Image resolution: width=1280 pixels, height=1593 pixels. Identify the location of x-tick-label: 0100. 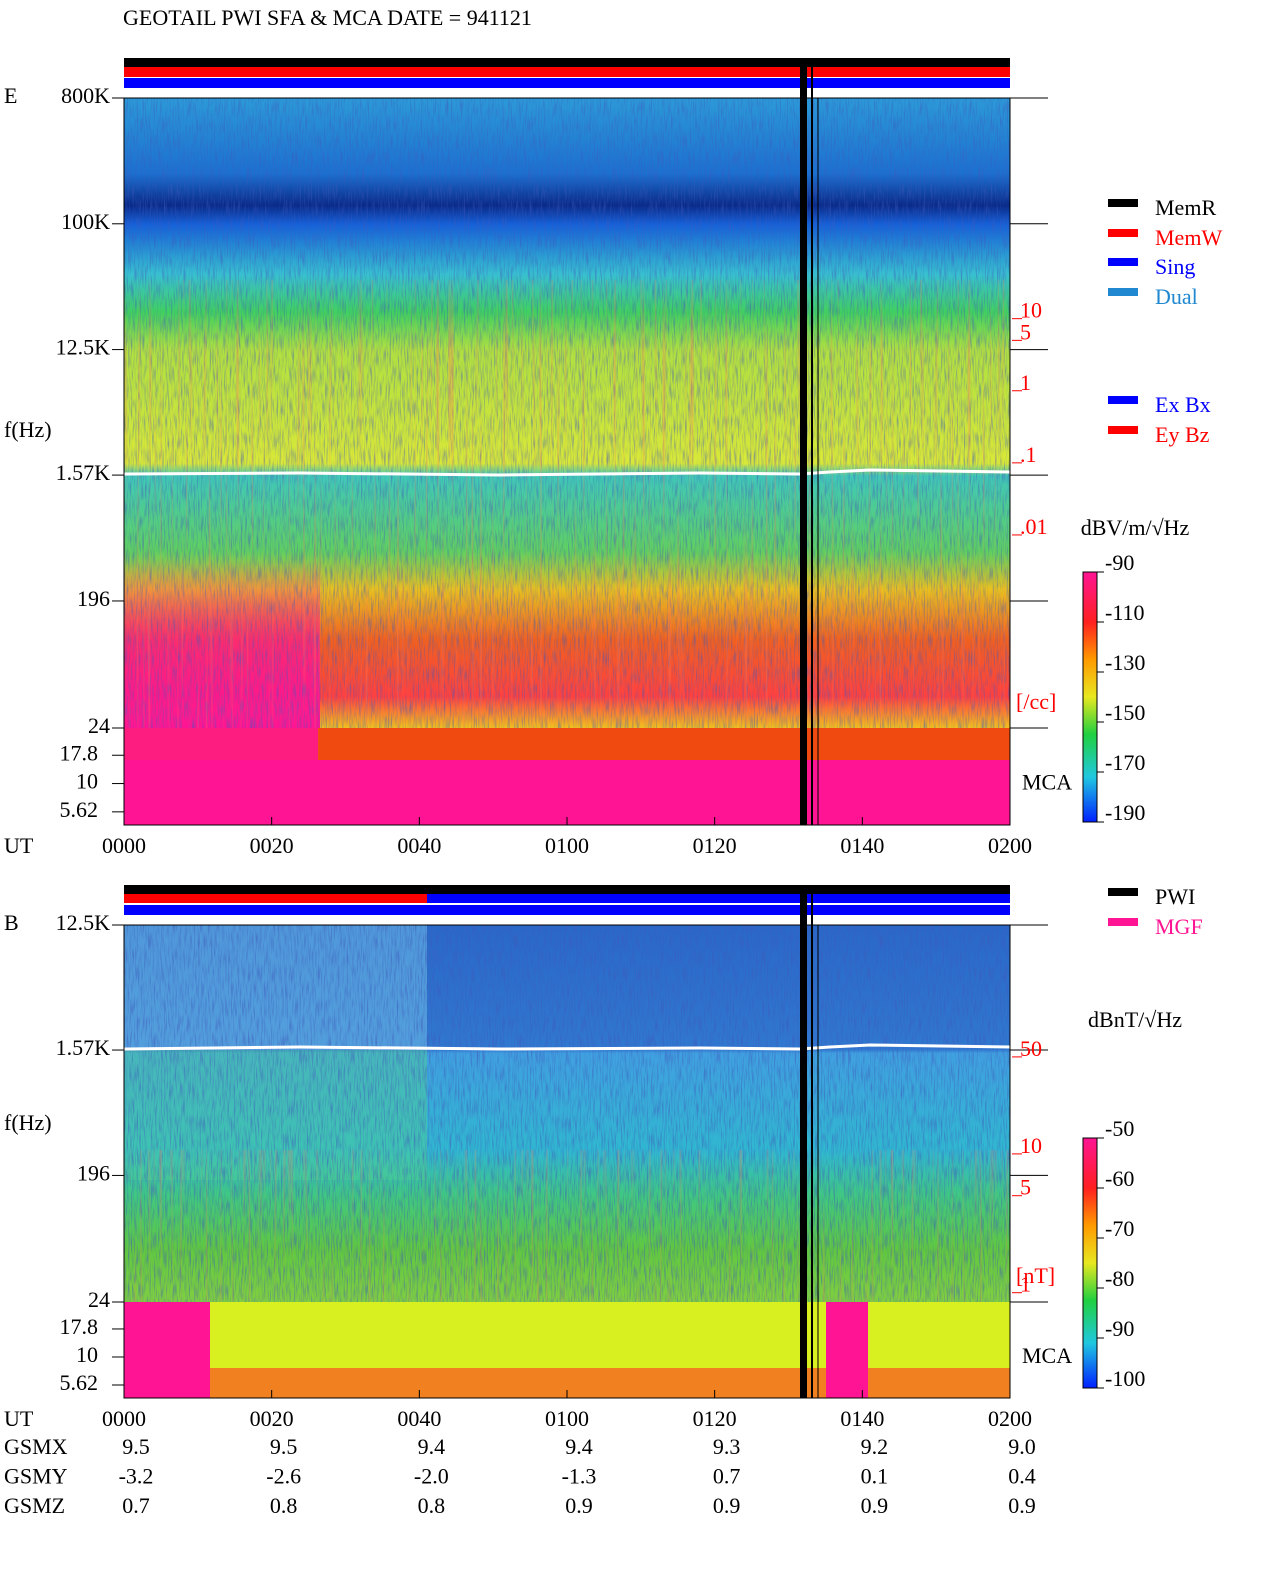
(567, 845).